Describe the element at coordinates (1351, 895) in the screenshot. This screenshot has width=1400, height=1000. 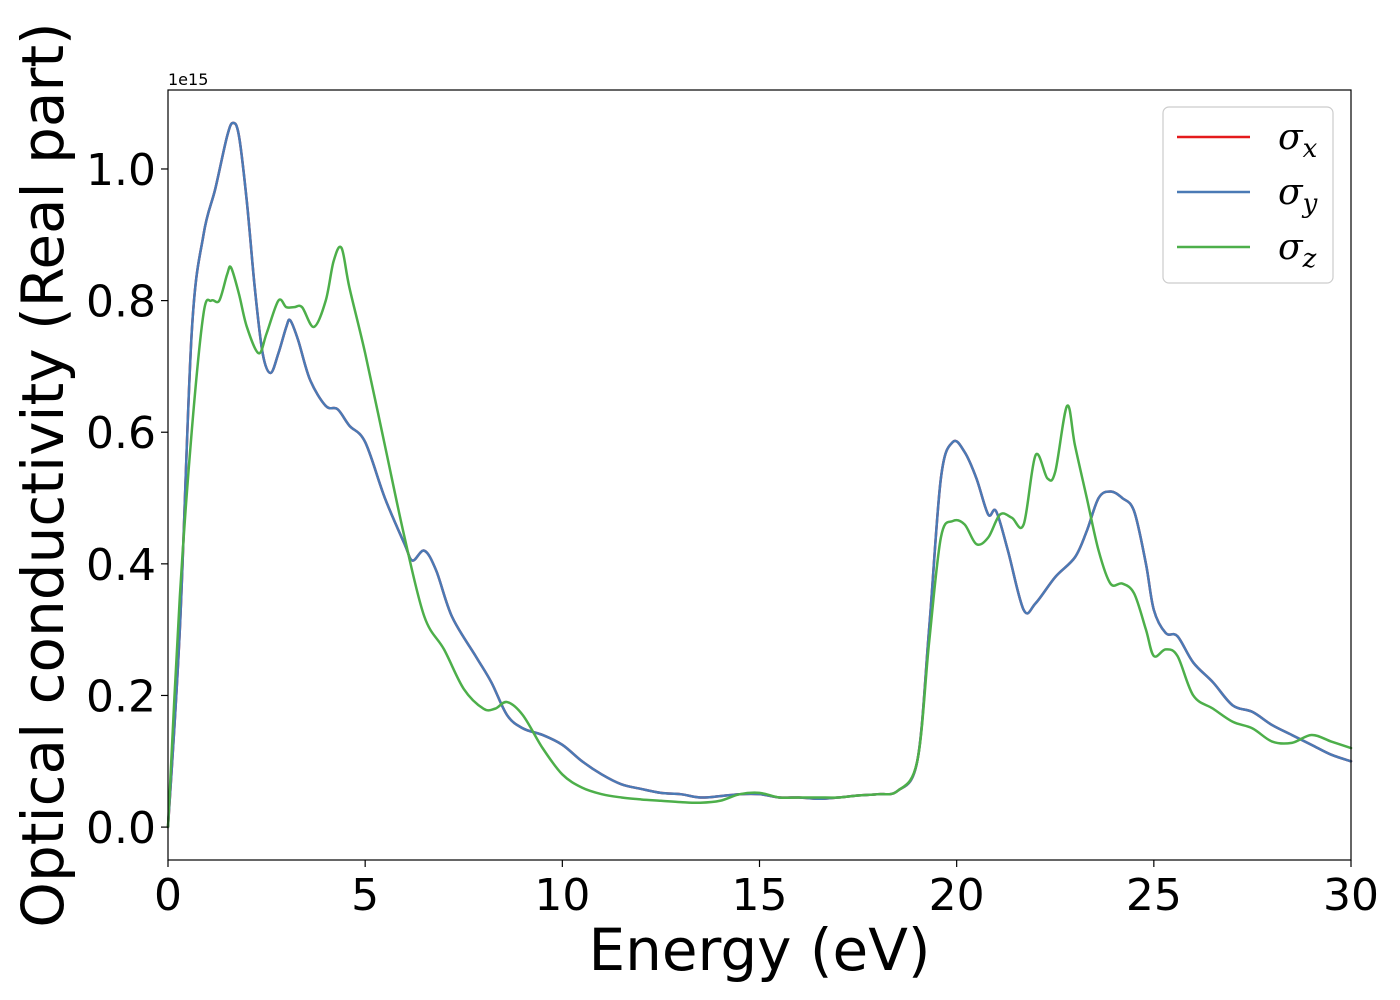
I see `x-tick-label: 30` at that location.